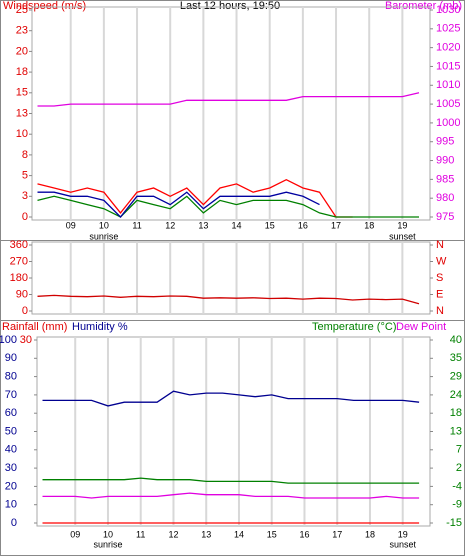  Describe the element at coordinates (445, 217) in the screenshot. I see `tick-label: 975` at that location.